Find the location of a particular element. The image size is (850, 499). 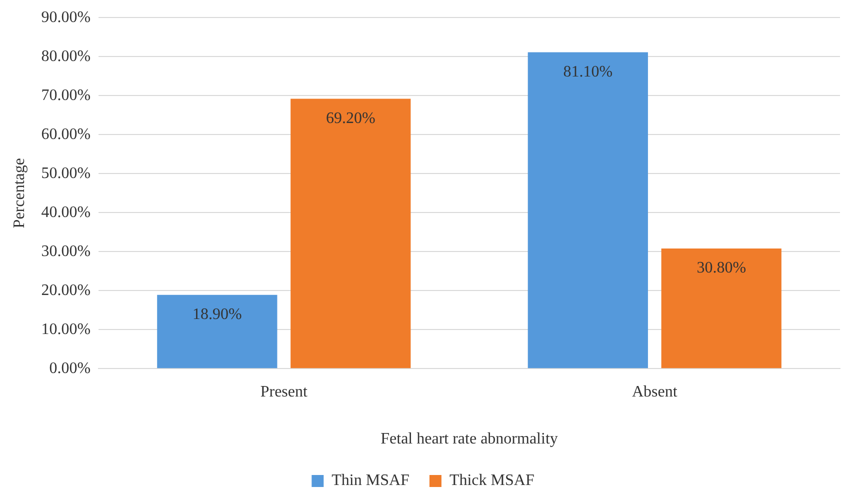

data-label: 81.10% is located at coordinates (588, 72).